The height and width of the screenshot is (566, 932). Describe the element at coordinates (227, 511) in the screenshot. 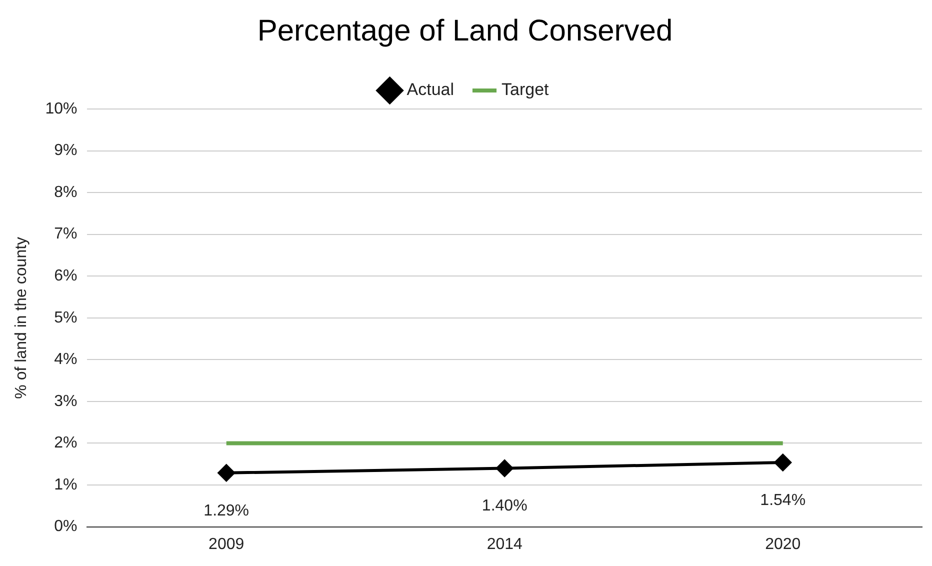

I see `data-label: 1.29%` at that location.